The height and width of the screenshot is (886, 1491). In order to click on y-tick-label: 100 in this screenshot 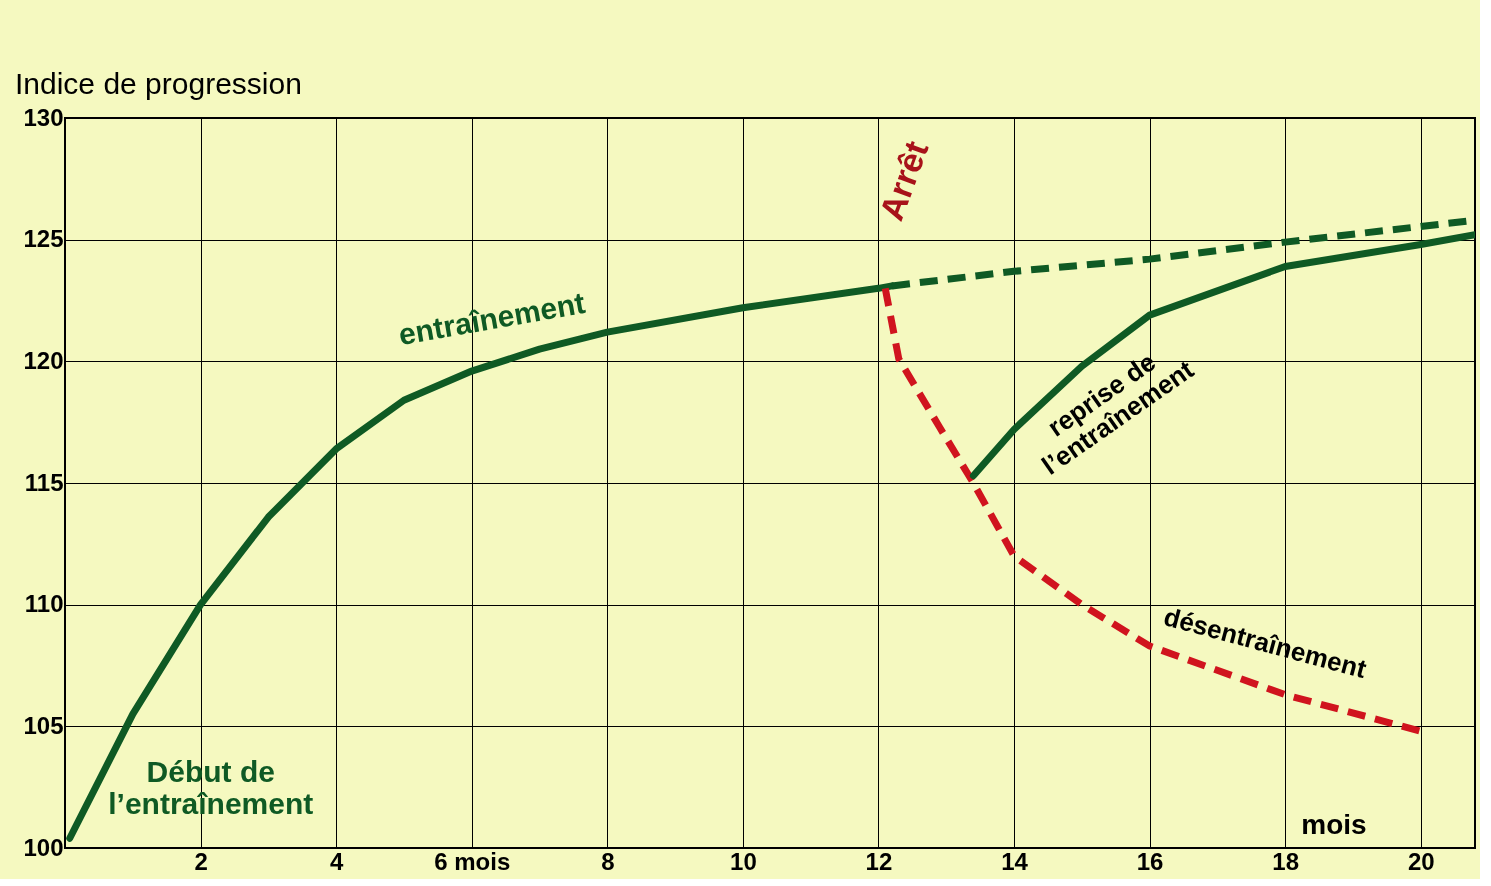, I will do `click(43, 847)`.